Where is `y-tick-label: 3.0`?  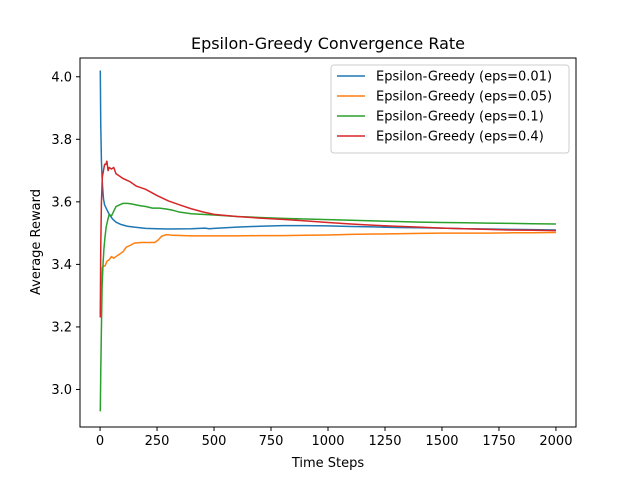 y-tick-label: 3.0 is located at coordinates (61, 390).